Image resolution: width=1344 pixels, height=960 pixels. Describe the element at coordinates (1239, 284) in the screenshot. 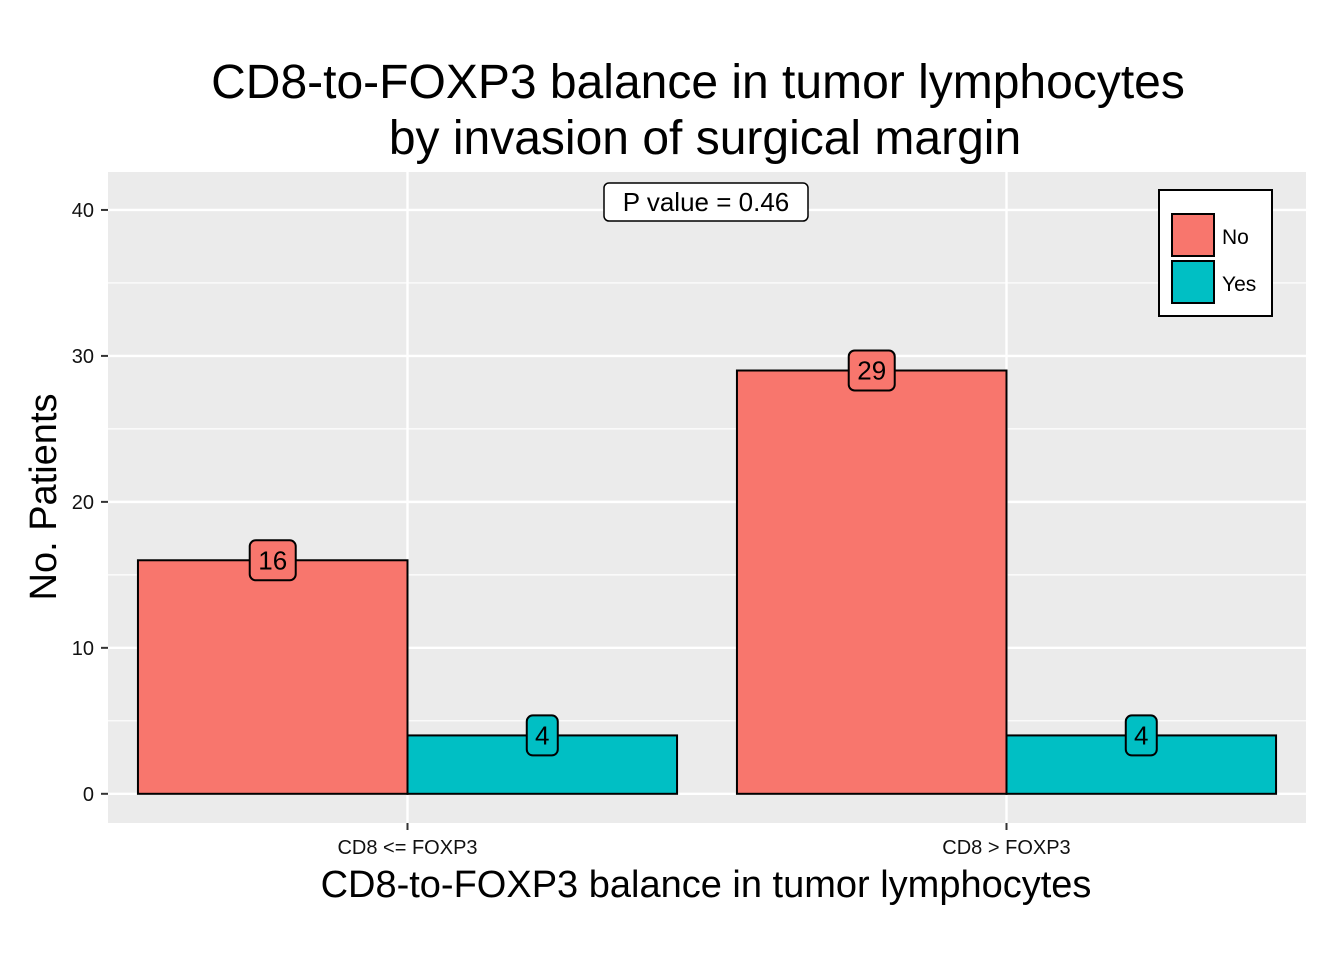

I see `legend-label: Yes` at that location.